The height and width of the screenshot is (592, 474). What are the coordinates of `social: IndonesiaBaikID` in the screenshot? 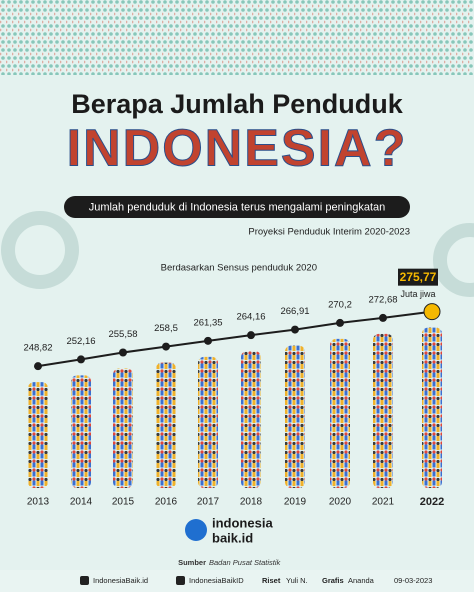 It's located at (216, 580).